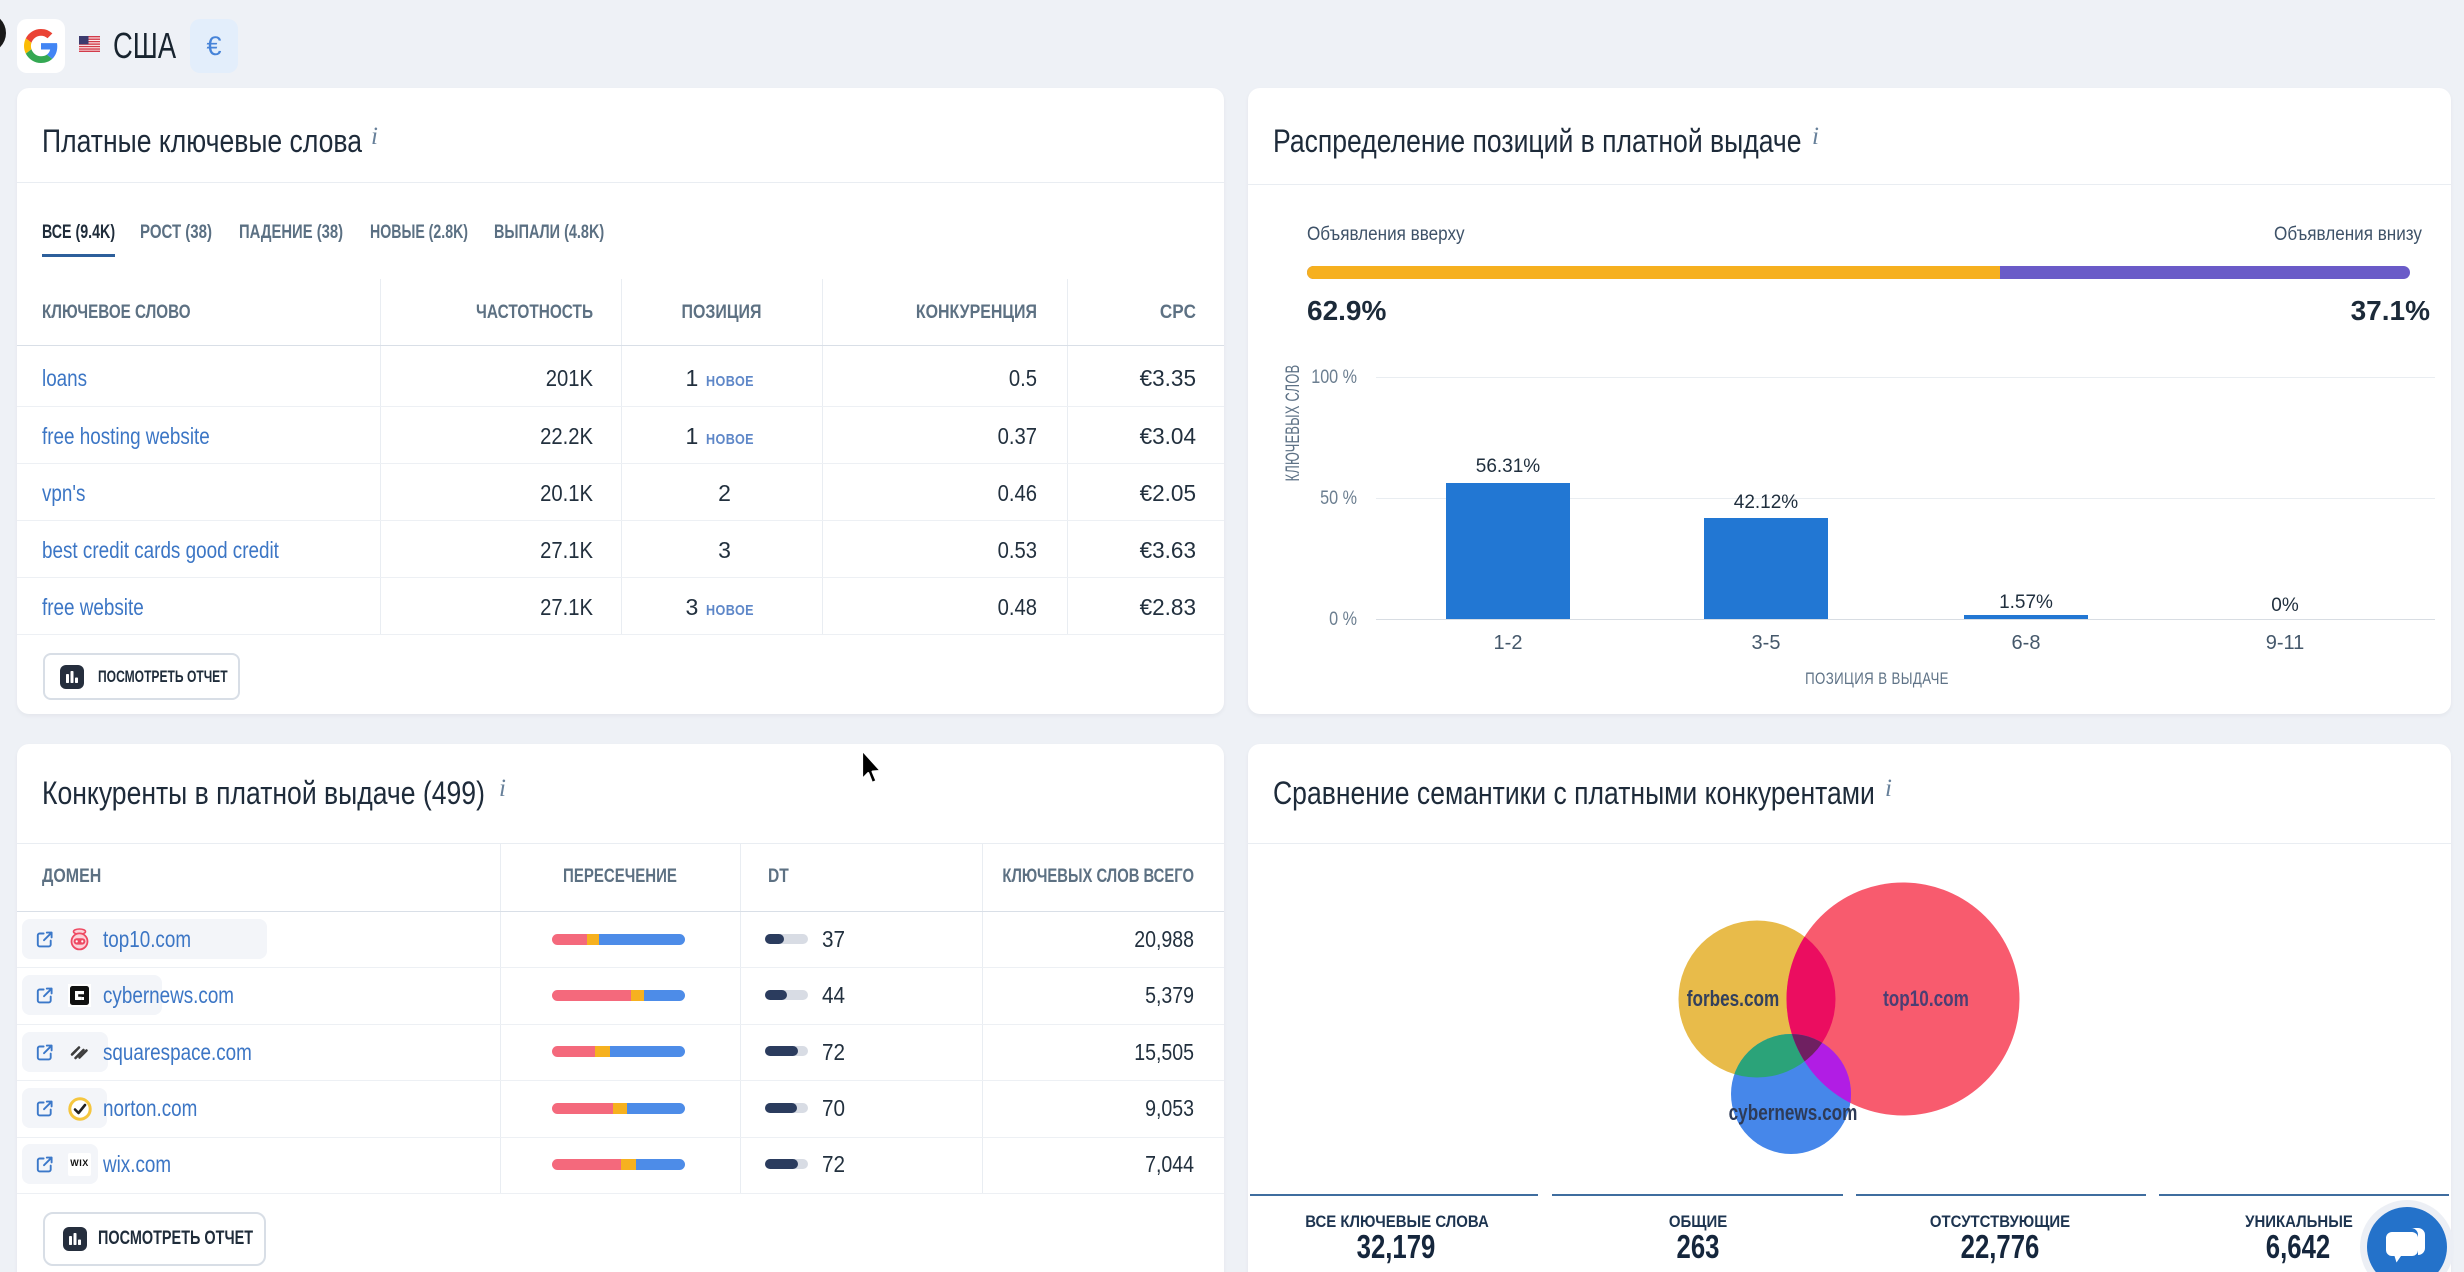  Describe the element at coordinates (1793, 1113) in the screenshot. I see `svg-text: cybernews.com` at that location.